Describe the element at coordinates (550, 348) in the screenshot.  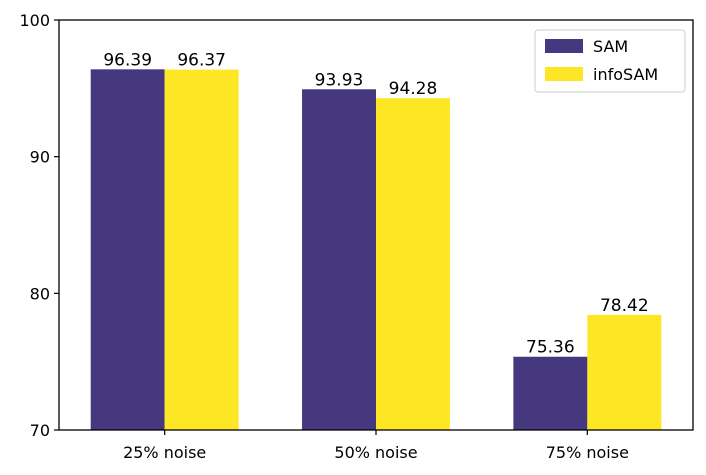
I see `bar-value-label: 75.36` at that location.